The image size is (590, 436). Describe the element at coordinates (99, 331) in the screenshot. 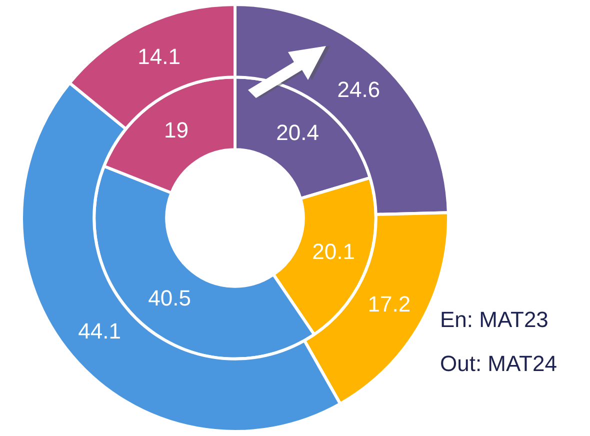

I see `data-label: 44.1` at that location.